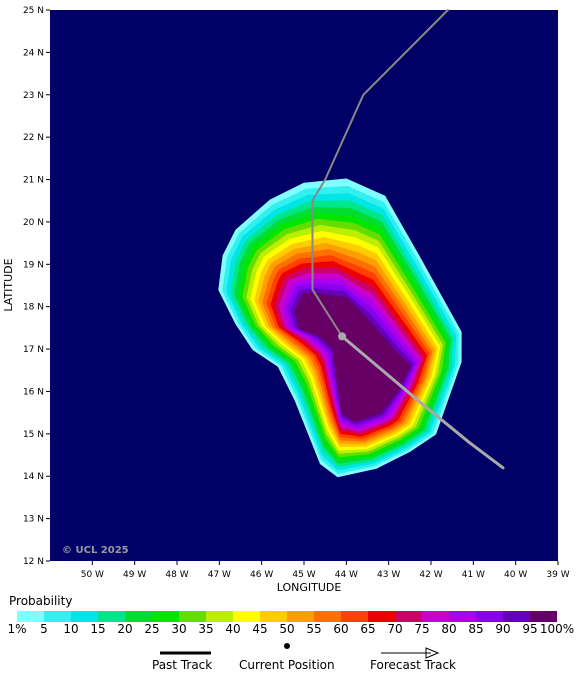 This screenshot has width=580, height=682. What do you see at coordinates (368, 629) in the screenshot?
I see `colorbar-label: 65` at bounding box center [368, 629].